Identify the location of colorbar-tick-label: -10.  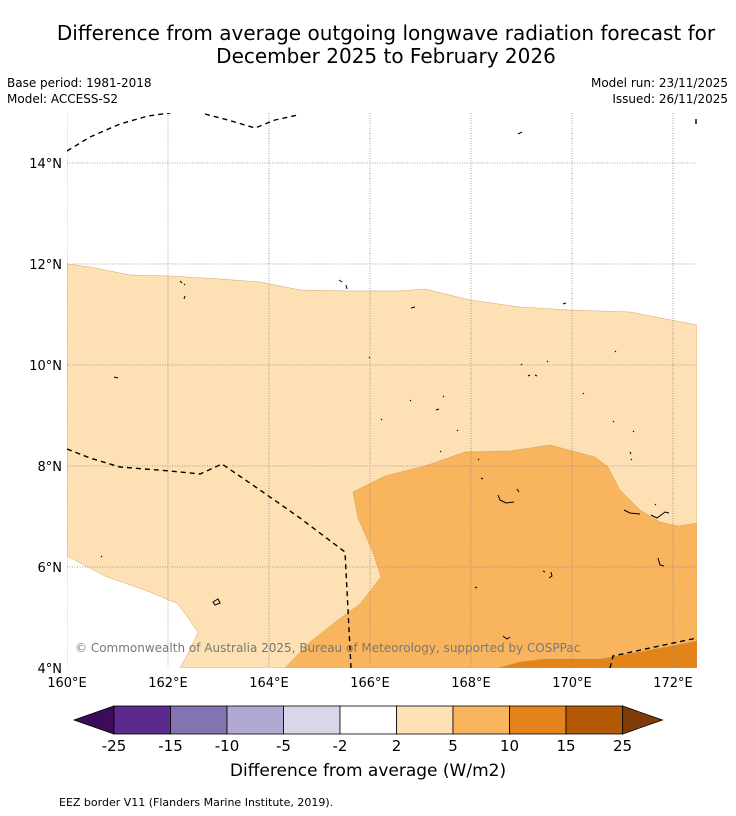
(227, 746).